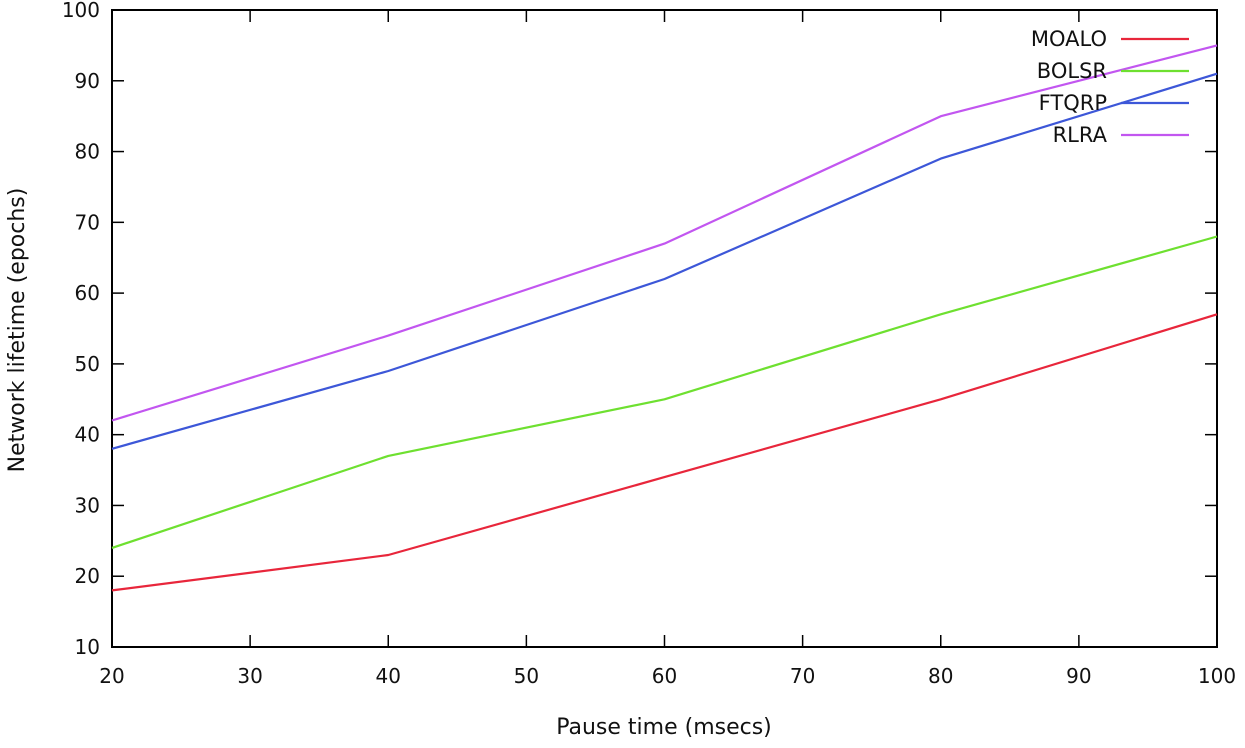 The height and width of the screenshot is (748, 1245). I want to click on x-tick-label: 60, so click(664, 676).